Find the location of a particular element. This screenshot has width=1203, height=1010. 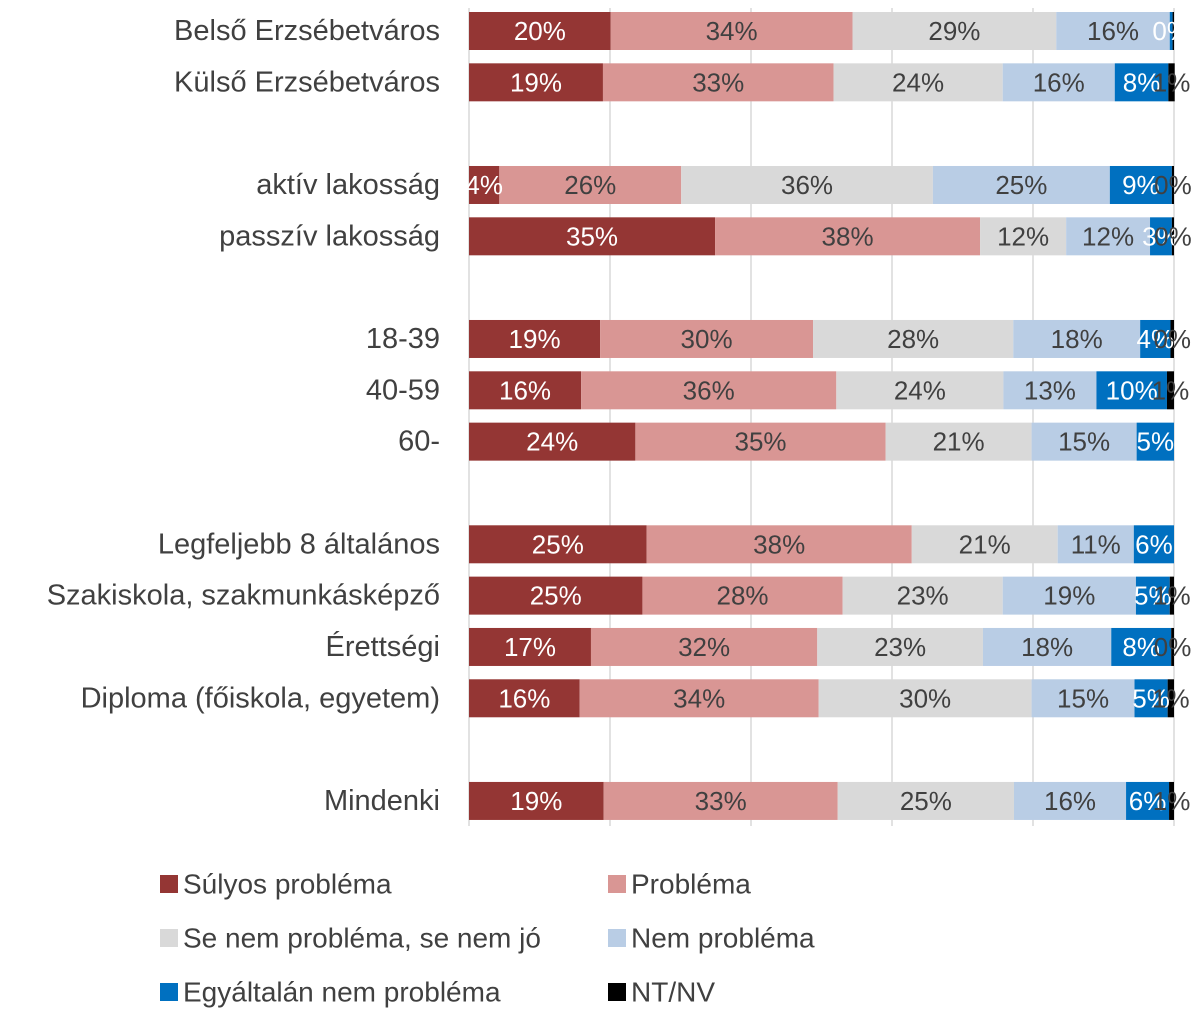

value-label: 18% is located at coordinates (1077, 339).